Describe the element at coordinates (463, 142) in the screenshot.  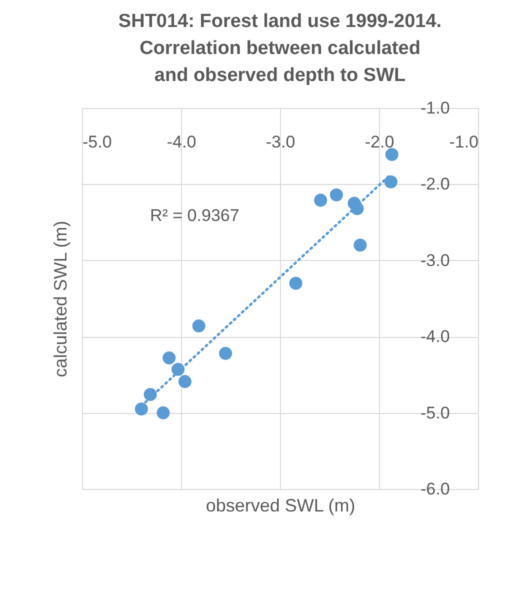
I see `x-tick-label: -1.0` at that location.